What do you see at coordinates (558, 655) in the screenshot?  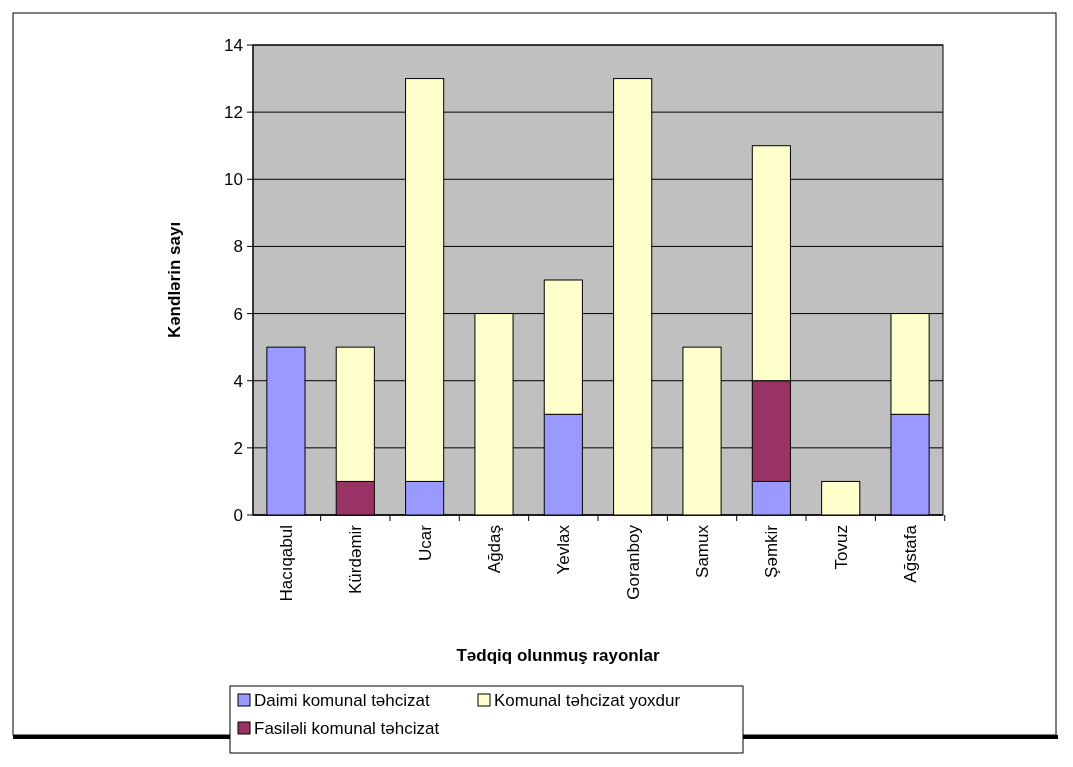 I see `x-axis-title: Tədqiq olunmuş rayonlar` at bounding box center [558, 655].